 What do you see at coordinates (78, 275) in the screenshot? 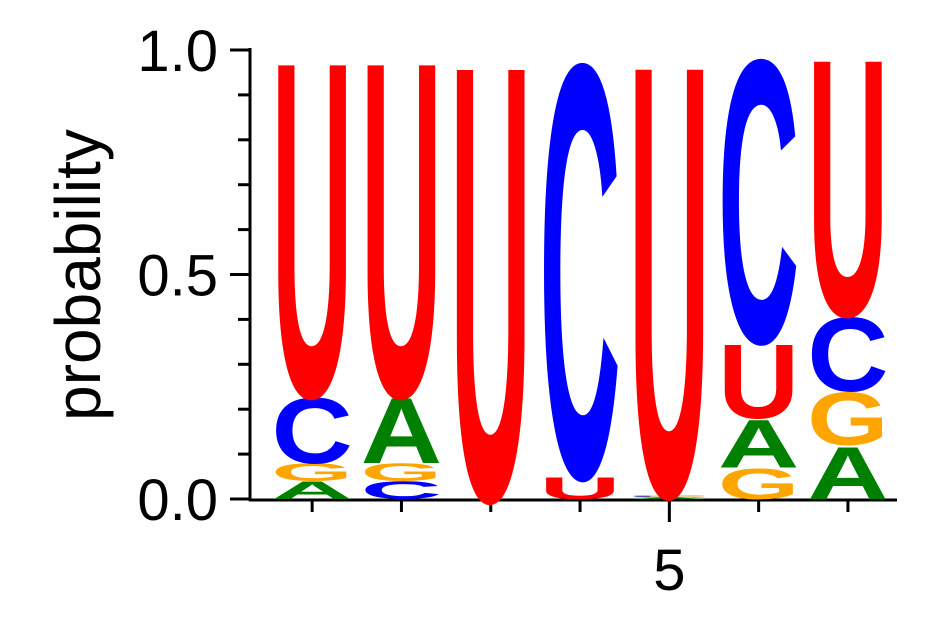
I see `y-axis-label: probability` at bounding box center [78, 275].